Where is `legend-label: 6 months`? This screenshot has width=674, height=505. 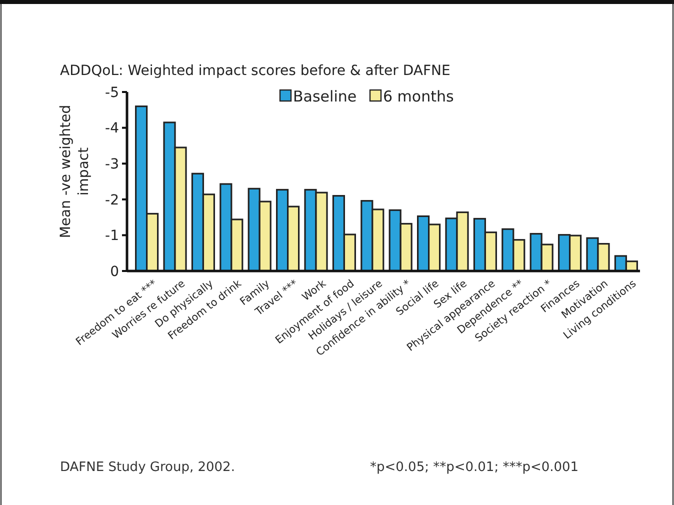
legend-label: 6 months is located at coordinates (418, 96).